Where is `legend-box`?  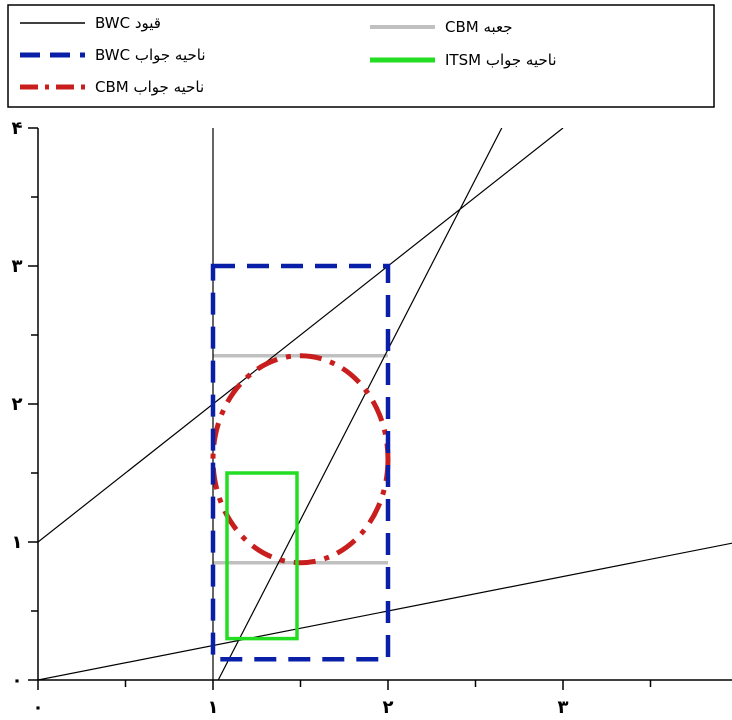 legend-box is located at coordinates (361, 56).